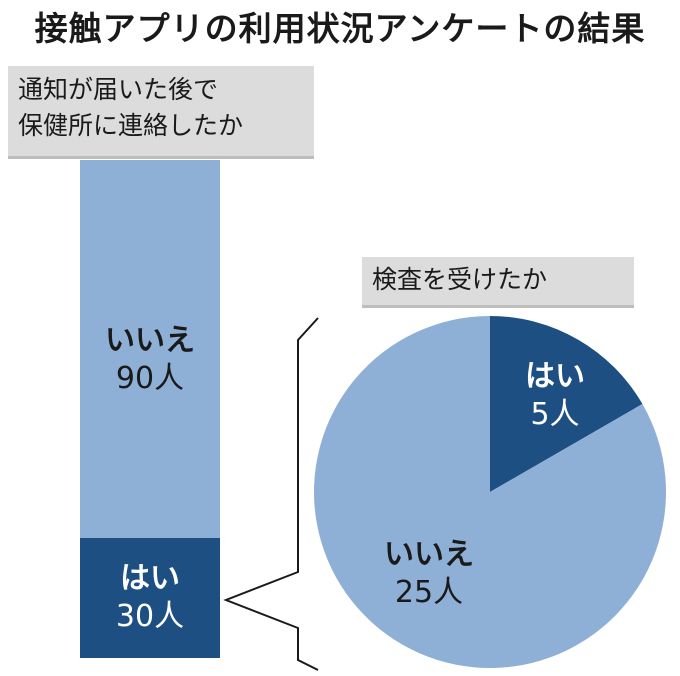 The height and width of the screenshot is (676, 680). Describe the element at coordinates (429, 574) in the screenshot. I see `pie-label-no: いいえ 25人` at that location.